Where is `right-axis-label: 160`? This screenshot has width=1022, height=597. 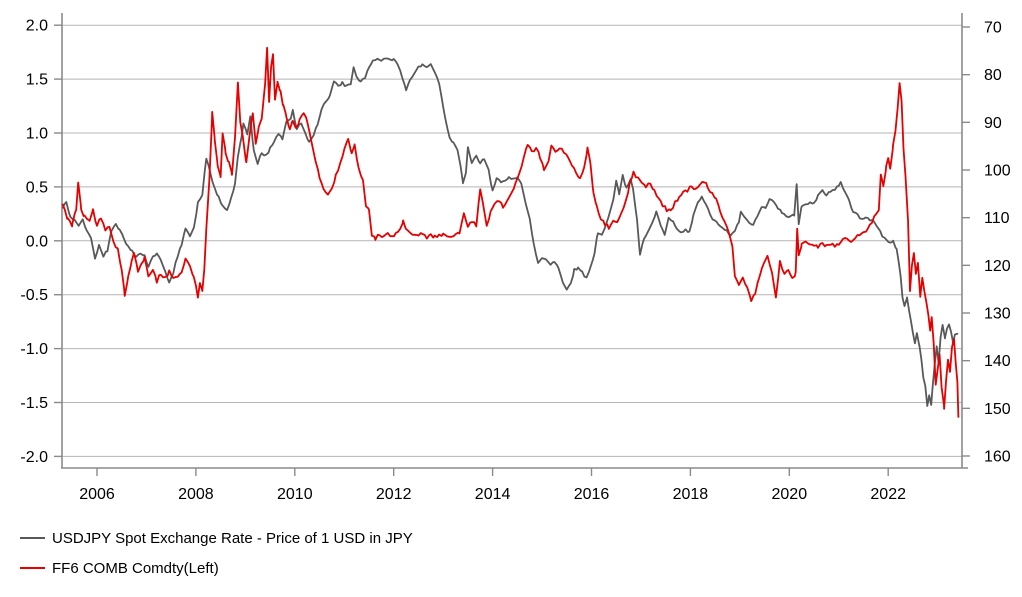 right-axis-label: 160 is located at coordinates (997, 457).